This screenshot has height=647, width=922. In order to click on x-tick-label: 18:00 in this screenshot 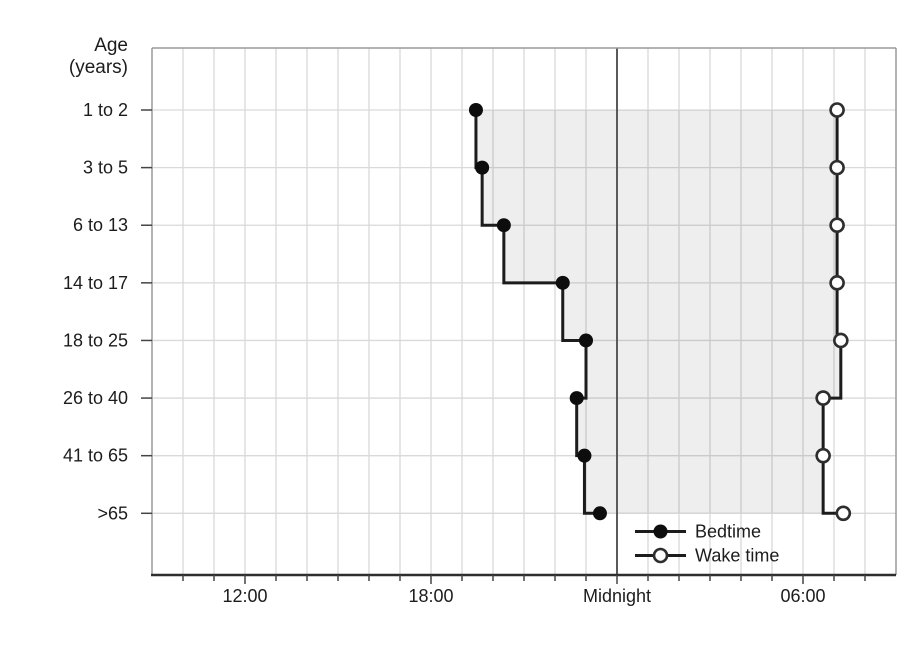, I will do `click(430, 596)`.